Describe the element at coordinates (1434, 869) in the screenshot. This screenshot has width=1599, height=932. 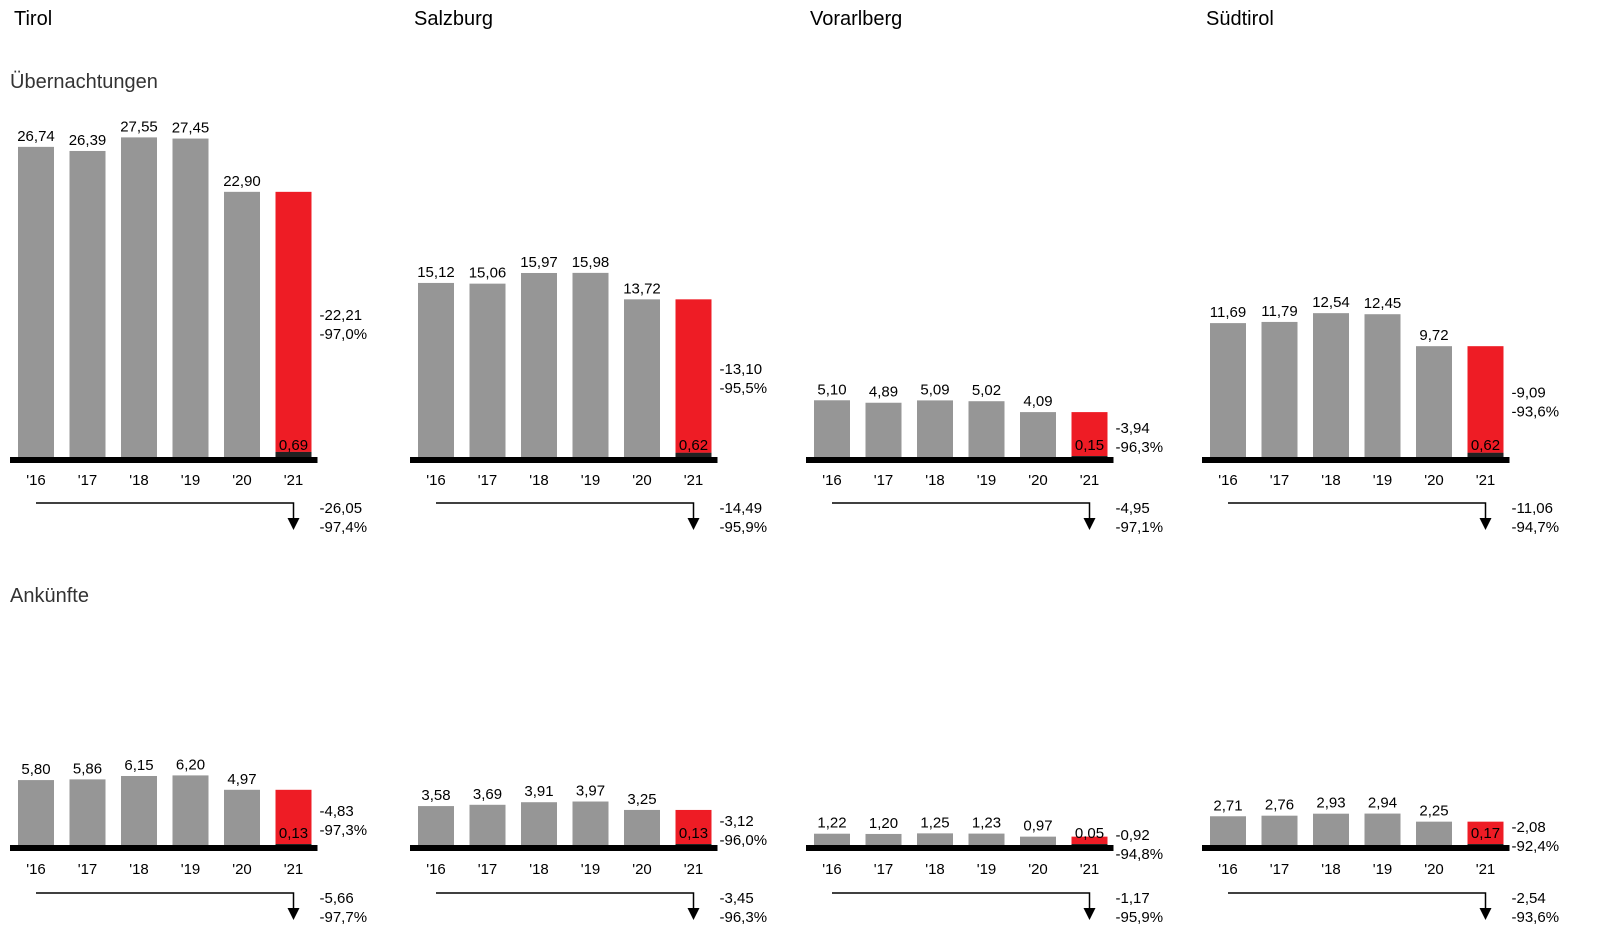
I see `panel-arrivals-4-tick-5: '20` at that location.